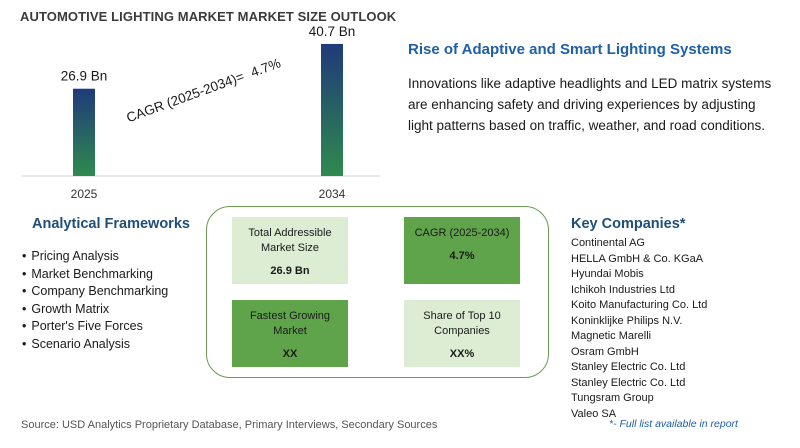 Image resolution: width=800 pixels, height=448 pixels. Describe the element at coordinates (95, 327) in the screenshot. I see `list-item: Porter's Five Forces` at that location.